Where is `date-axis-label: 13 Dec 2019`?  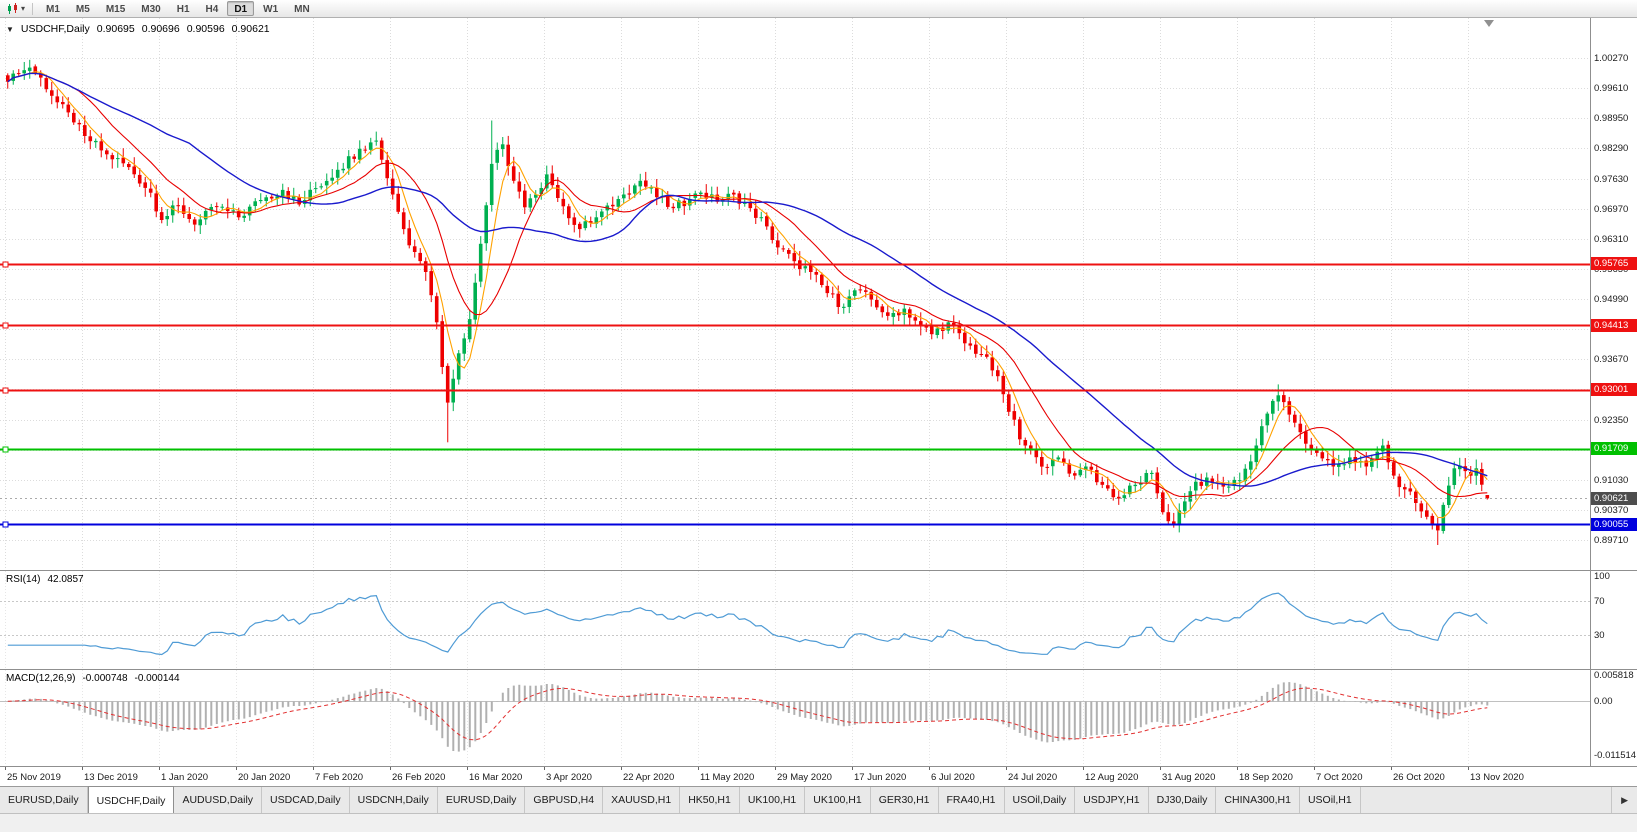
date-axis-label: 13 Dec 2019 is located at coordinates (111, 777).